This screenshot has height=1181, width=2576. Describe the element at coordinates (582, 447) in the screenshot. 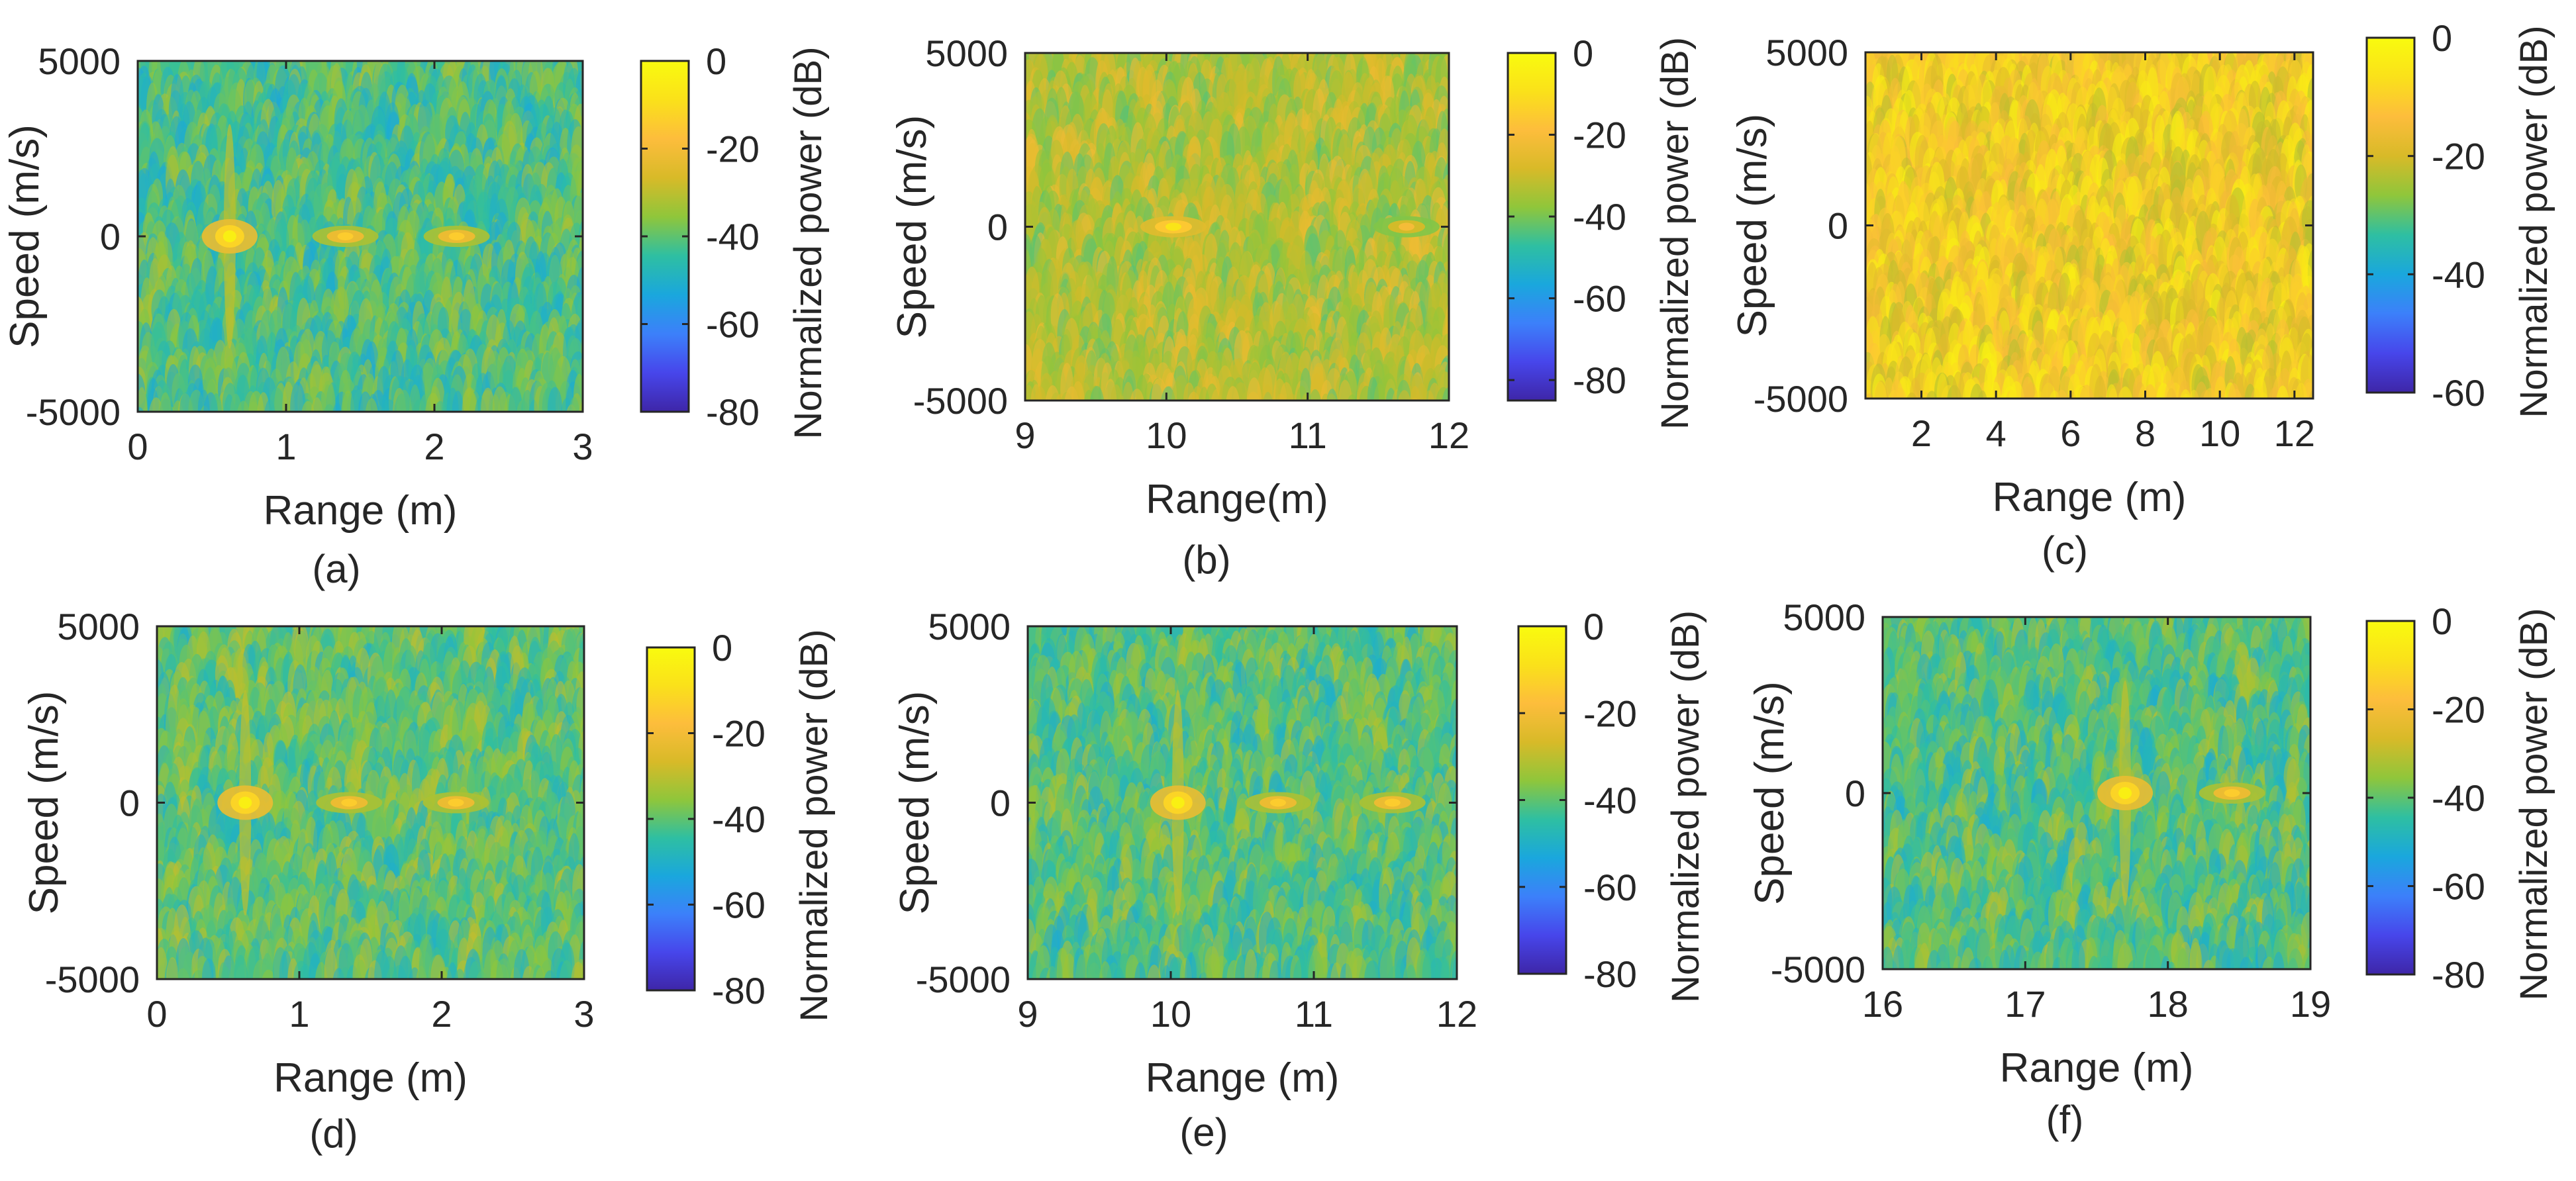

I see `x-tick-label: 3` at that location.